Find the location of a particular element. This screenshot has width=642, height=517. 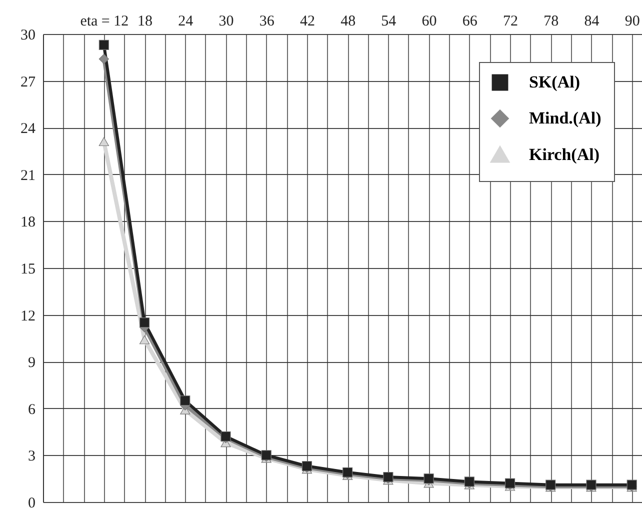

x-tick-label: 24 is located at coordinates (186, 22).